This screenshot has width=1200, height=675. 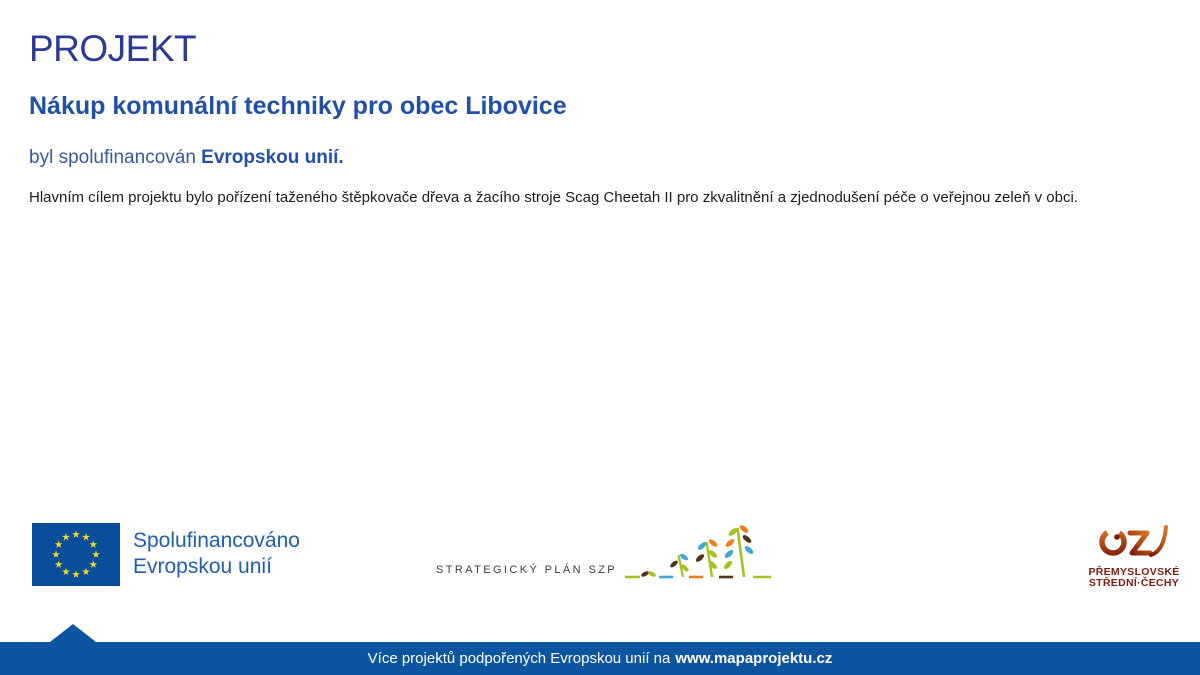 I want to click on premyslovske-label-line1: PŘEMYSLOVSKÉ, so click(x=1134, y=572).